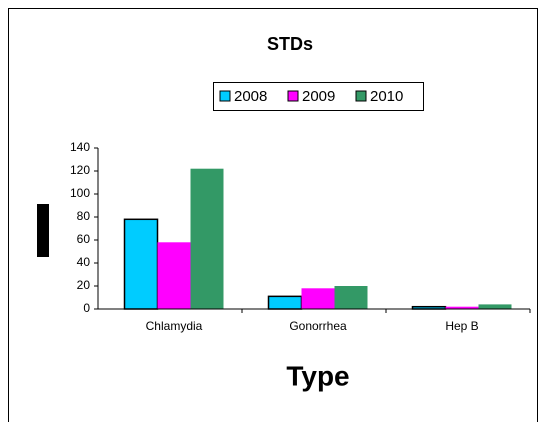 Image resolution: width=546 pixels, height=422 pixels. What do you see at coordinates (386, 96) in the screenshot?
I see `legend-label: 2010` at bounding box center [386, 96].